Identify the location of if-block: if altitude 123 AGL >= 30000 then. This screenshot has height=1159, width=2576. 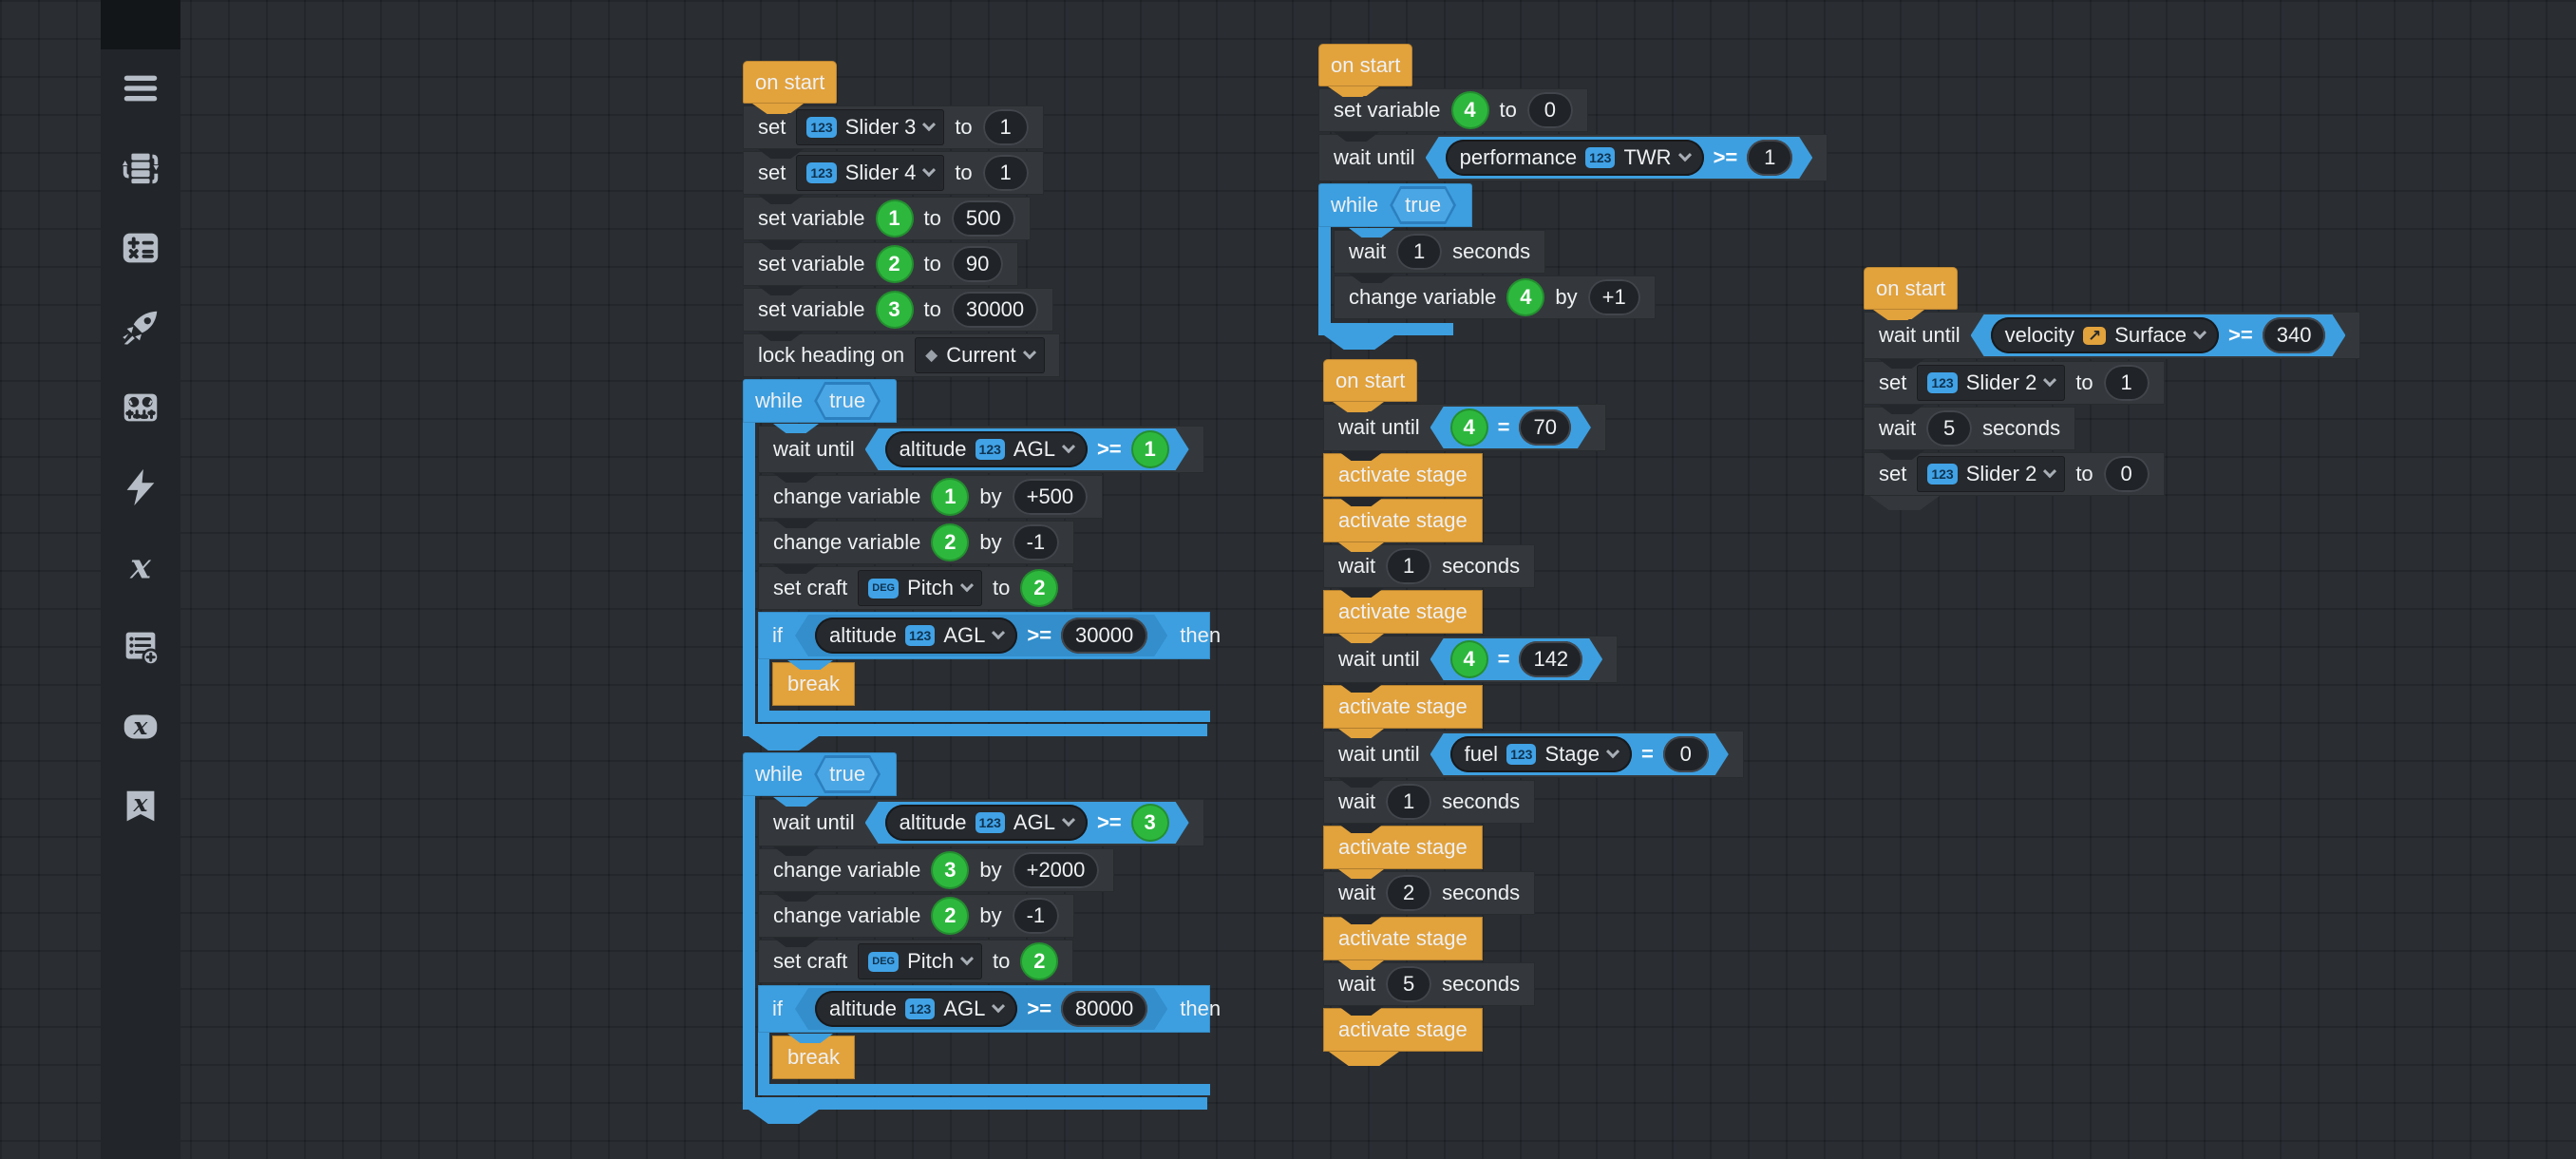
(989, 667).